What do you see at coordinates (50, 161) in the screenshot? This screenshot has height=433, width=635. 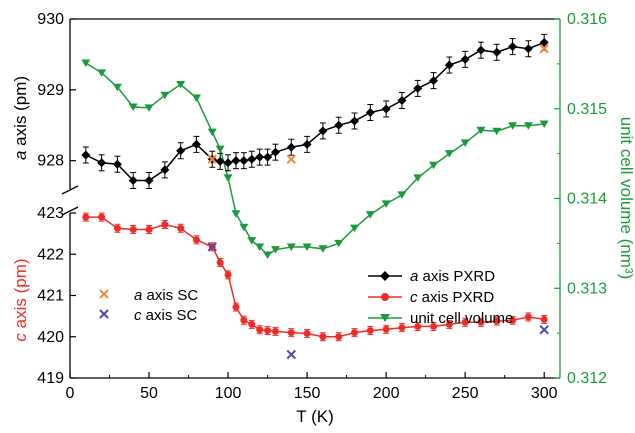 I see `a-tick-label: 928` at bounding box center [50, 161].